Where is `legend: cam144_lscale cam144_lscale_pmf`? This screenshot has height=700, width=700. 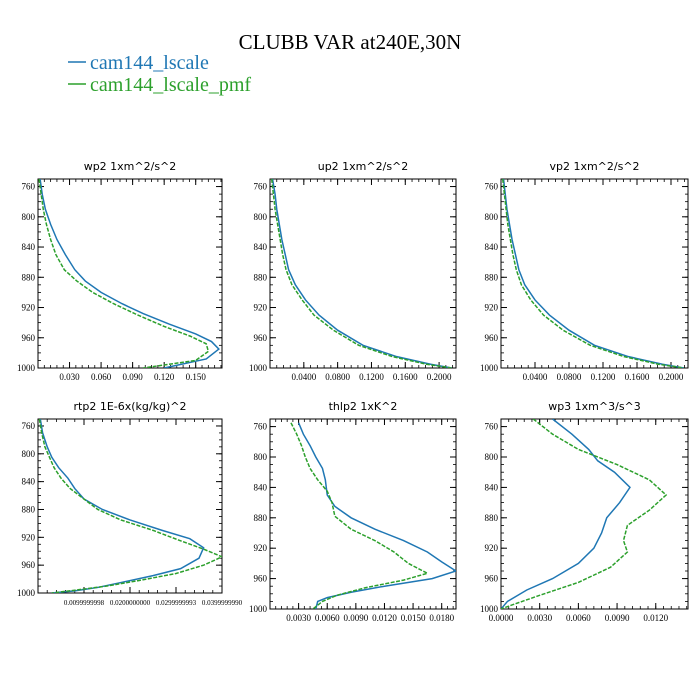
legend: cam144_lscale cam144_lscale_pmf is located at coordinates (159, 74).